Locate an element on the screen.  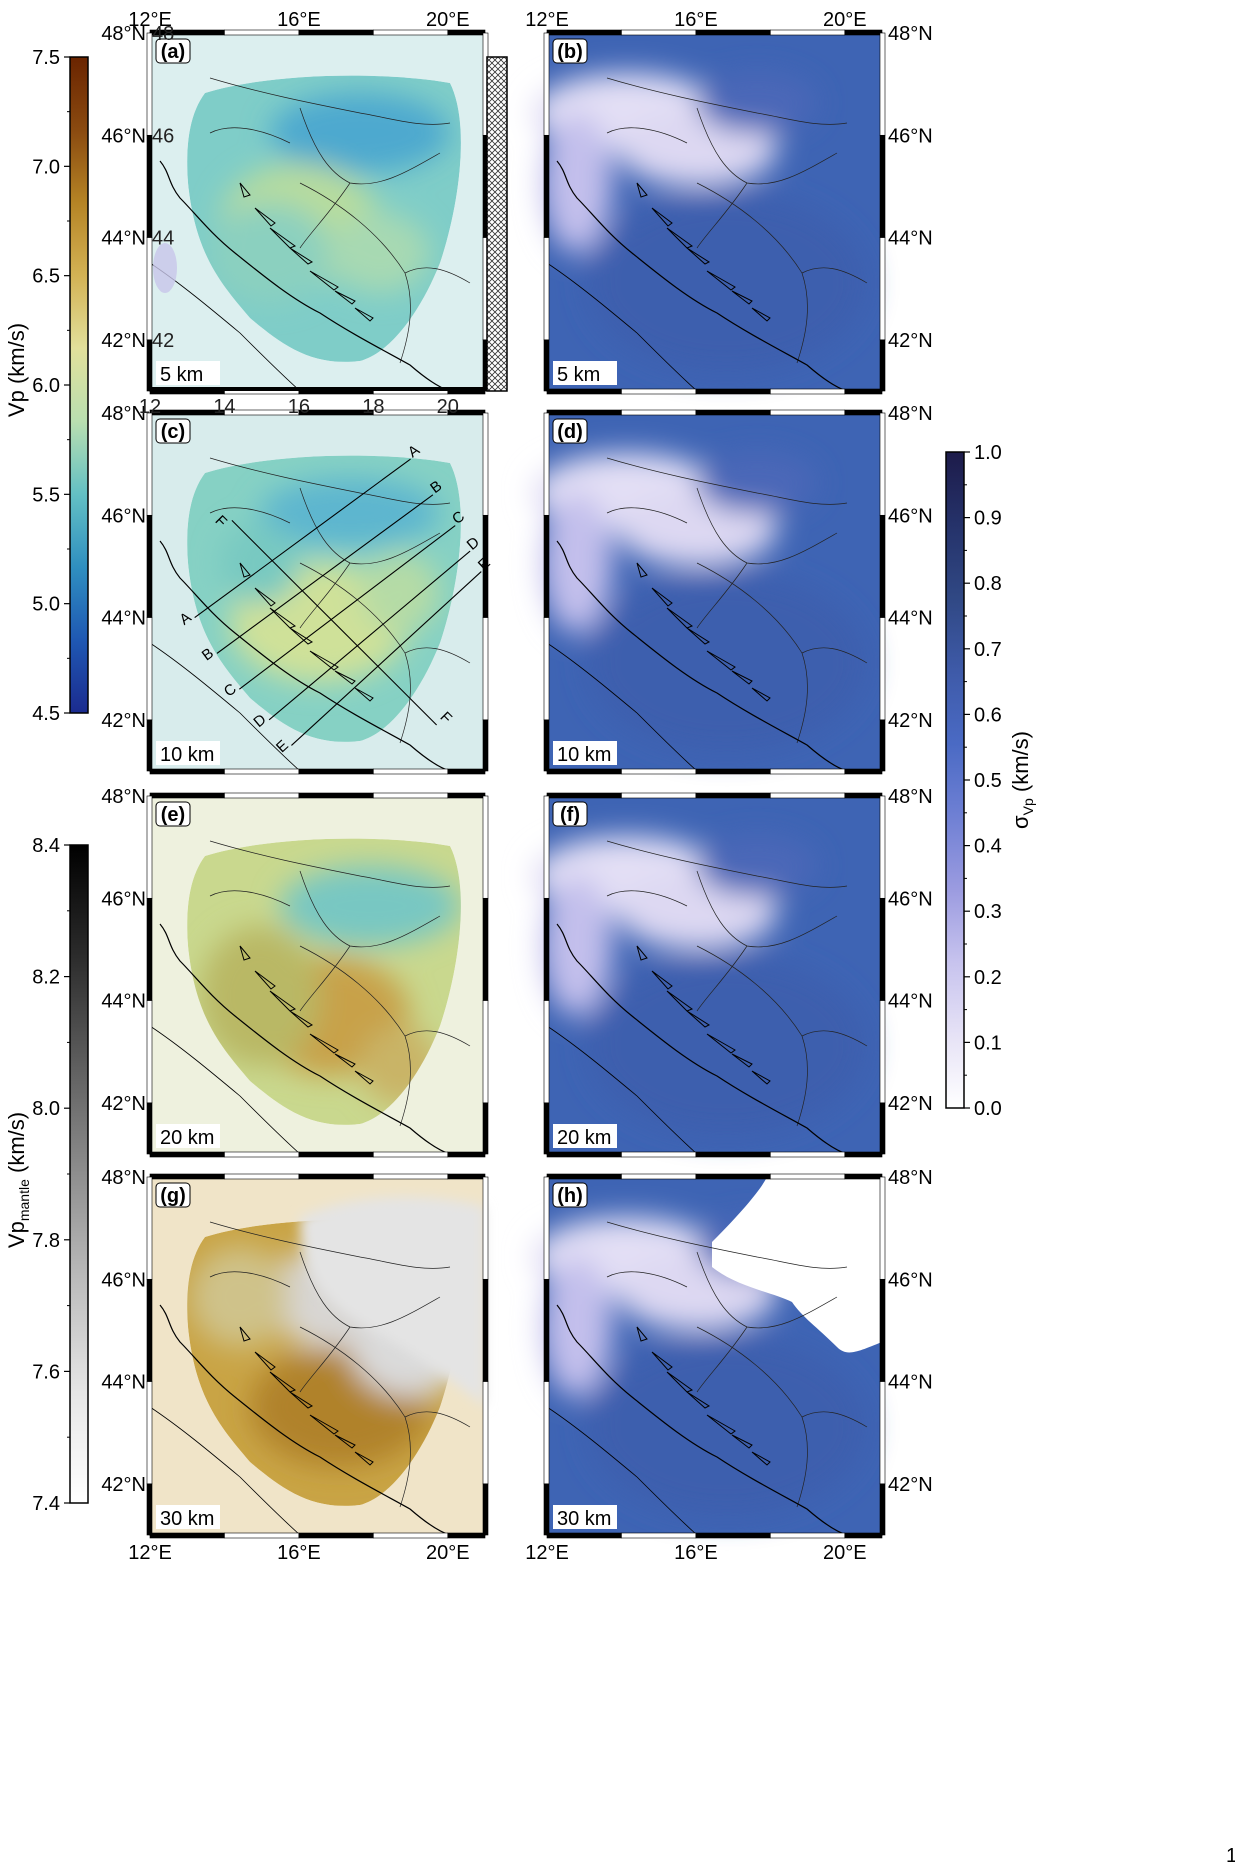
inset-tick: 14 is located at coordinates (224, 407).